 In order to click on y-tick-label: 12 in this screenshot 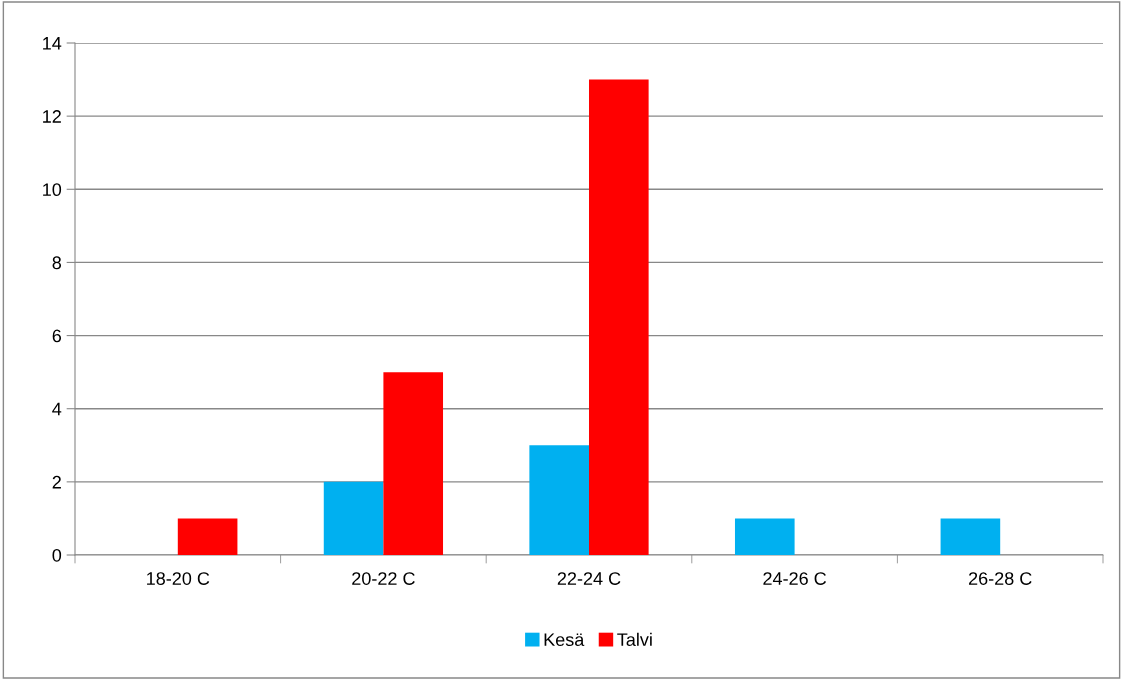, I will do `click(52, 116)`.